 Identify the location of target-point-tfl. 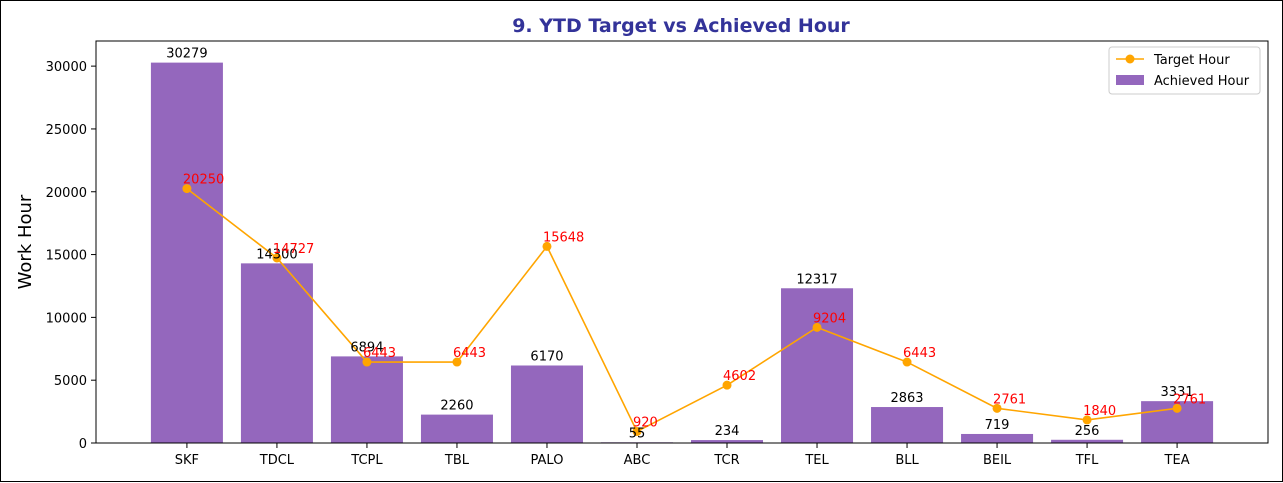
(1087, 420).